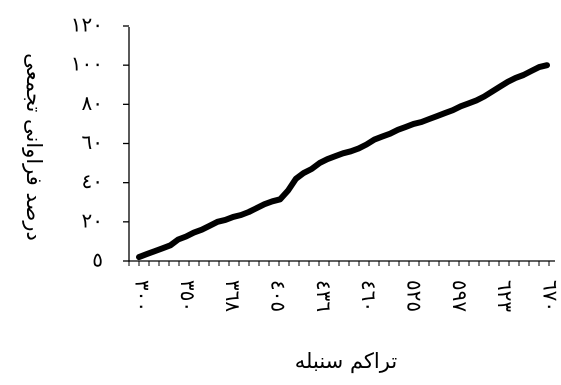 The height and width of the screenshot is (385, 561). Describe the element at coordinates (92, 181) in the screenshot. I see `y-tick-label: ٤٠` at that location.